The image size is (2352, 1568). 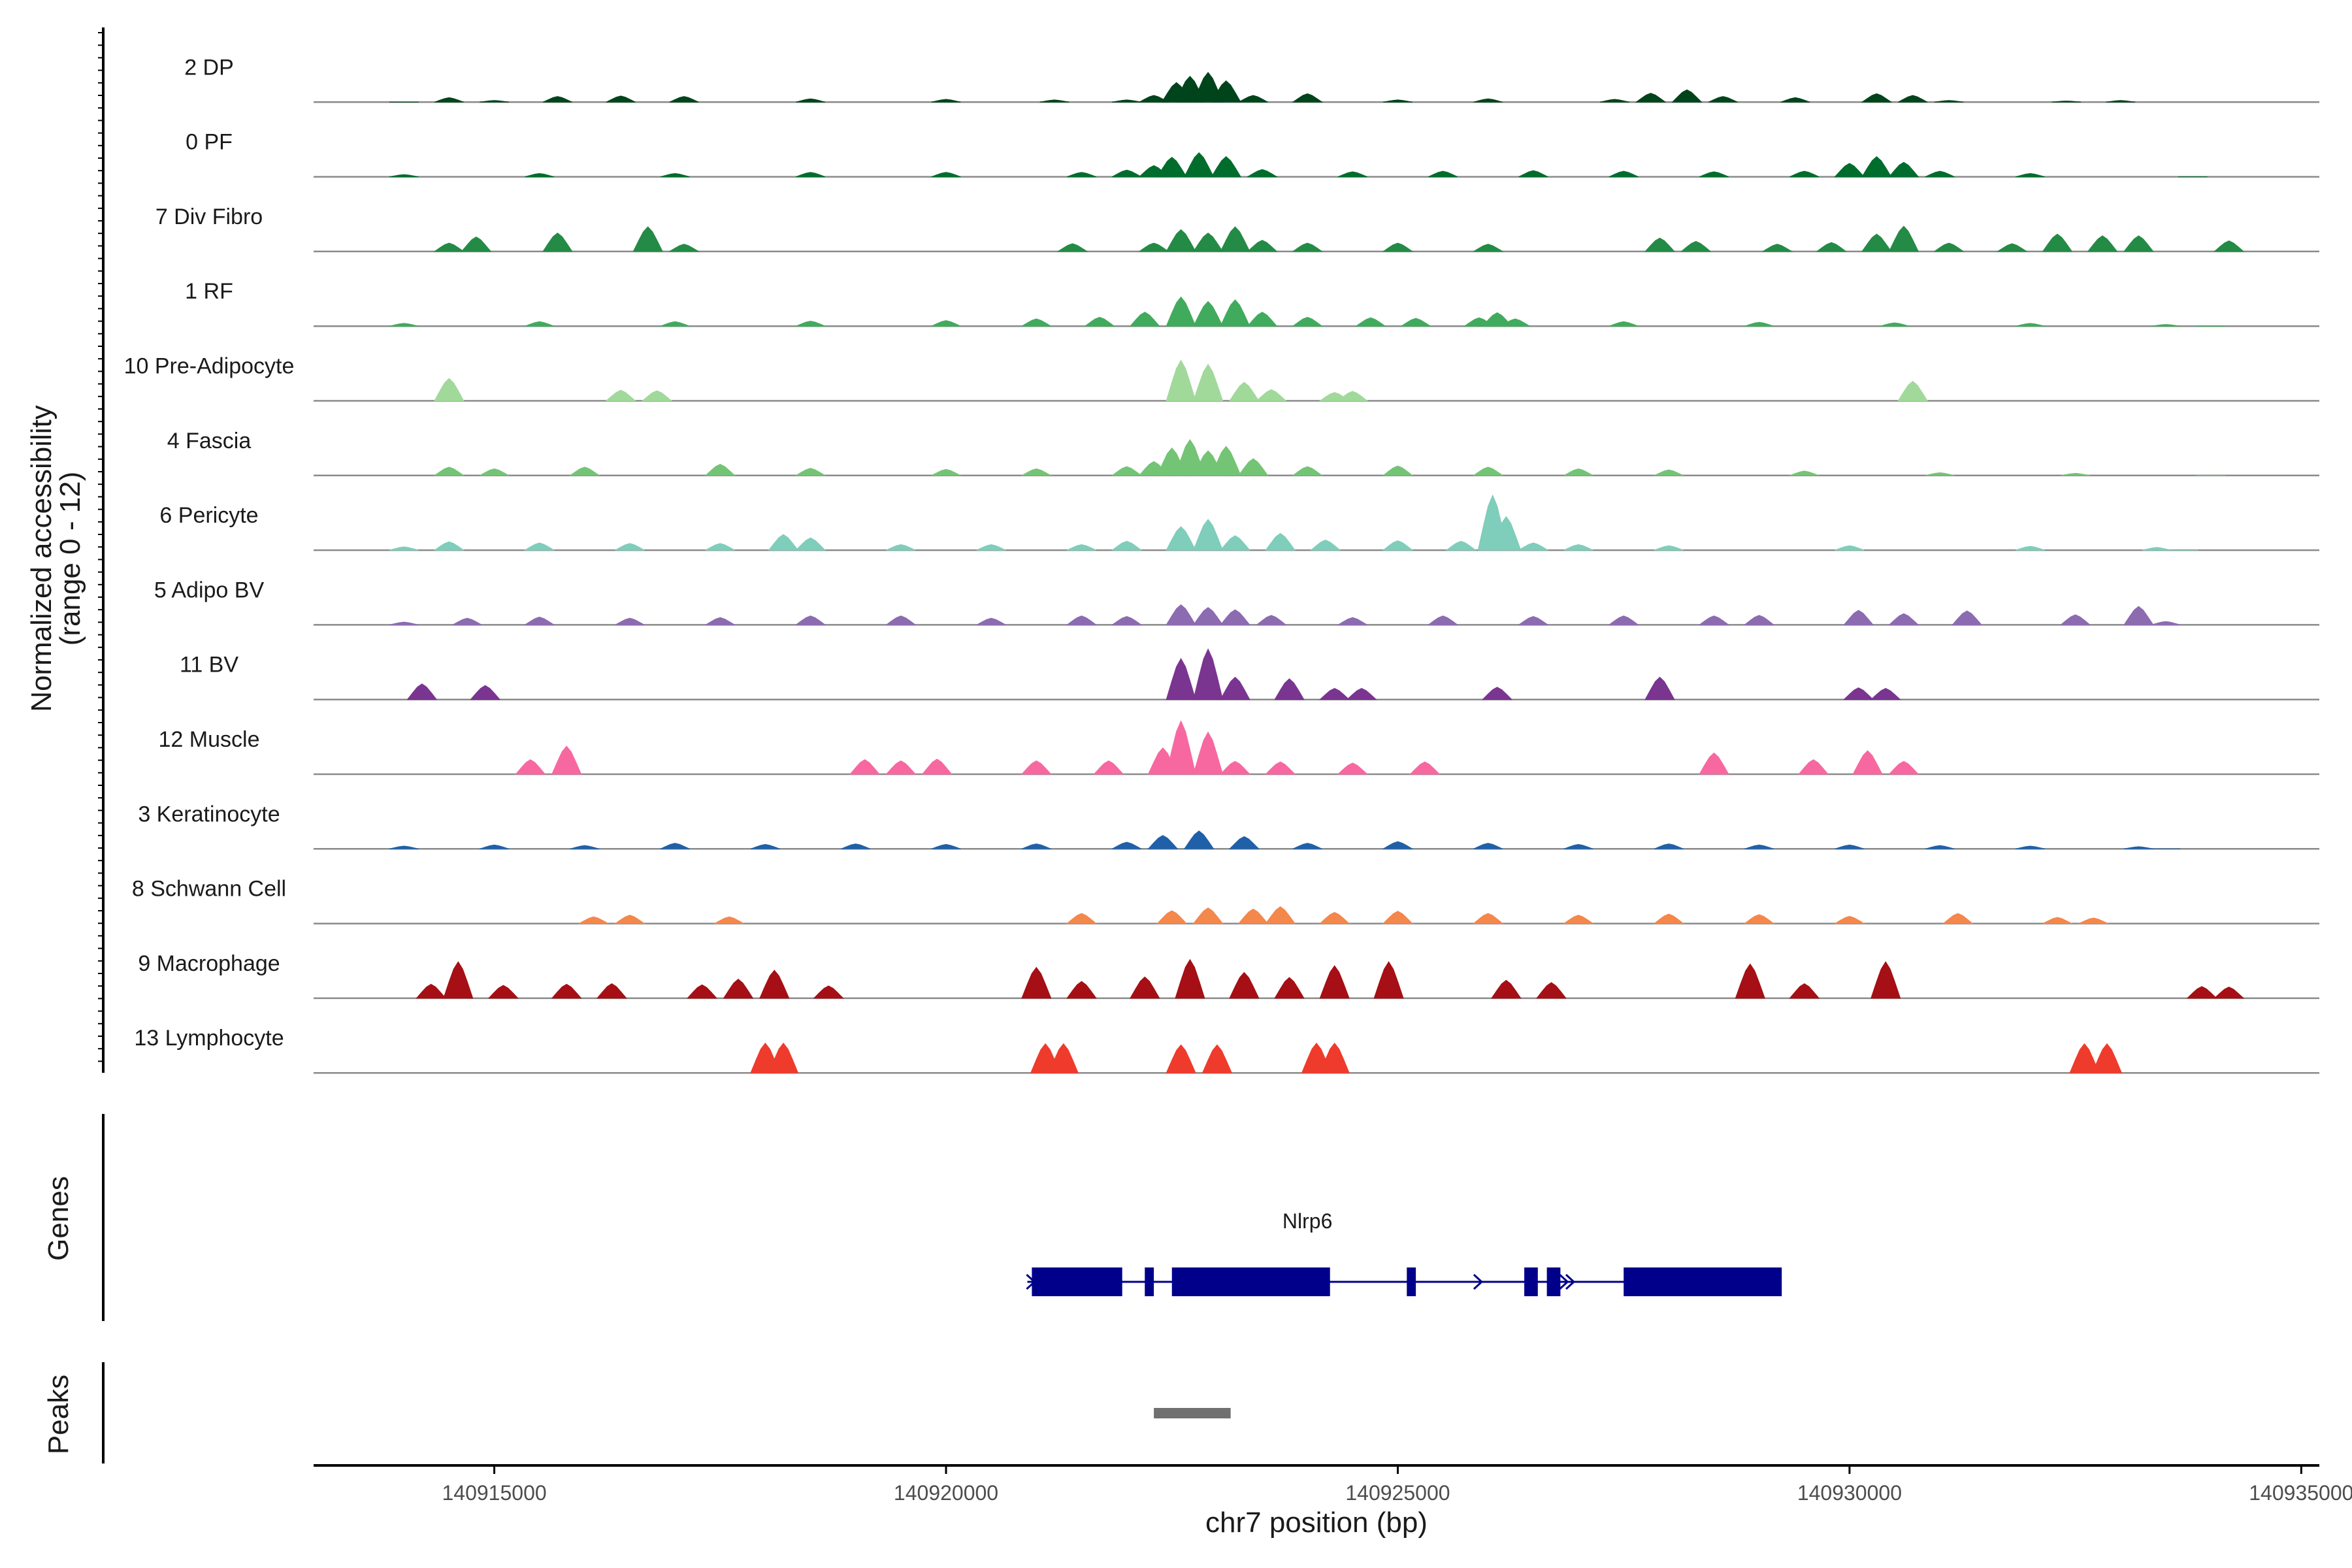 What do you see at coordinates (100, 547) in the screenshot?
I see `track-y-minor-ticks` at bounding box center [100, 547].